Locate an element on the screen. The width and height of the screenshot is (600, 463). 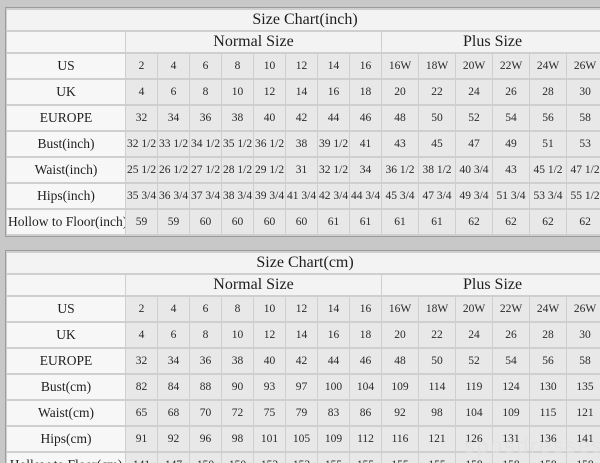
size-value-cell: 44 3/4 is located at coordinates (365, 196).